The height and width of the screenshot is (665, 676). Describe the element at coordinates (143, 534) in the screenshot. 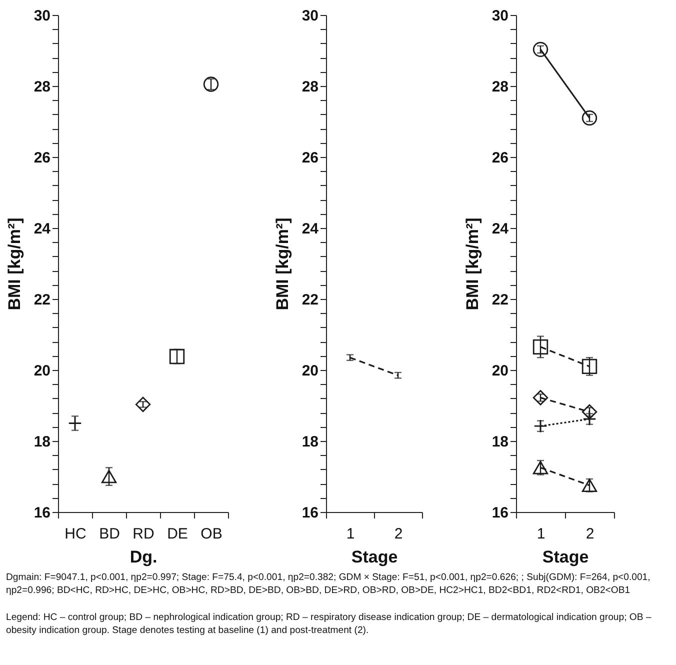

I see `x-tick-label: RD` at that location.